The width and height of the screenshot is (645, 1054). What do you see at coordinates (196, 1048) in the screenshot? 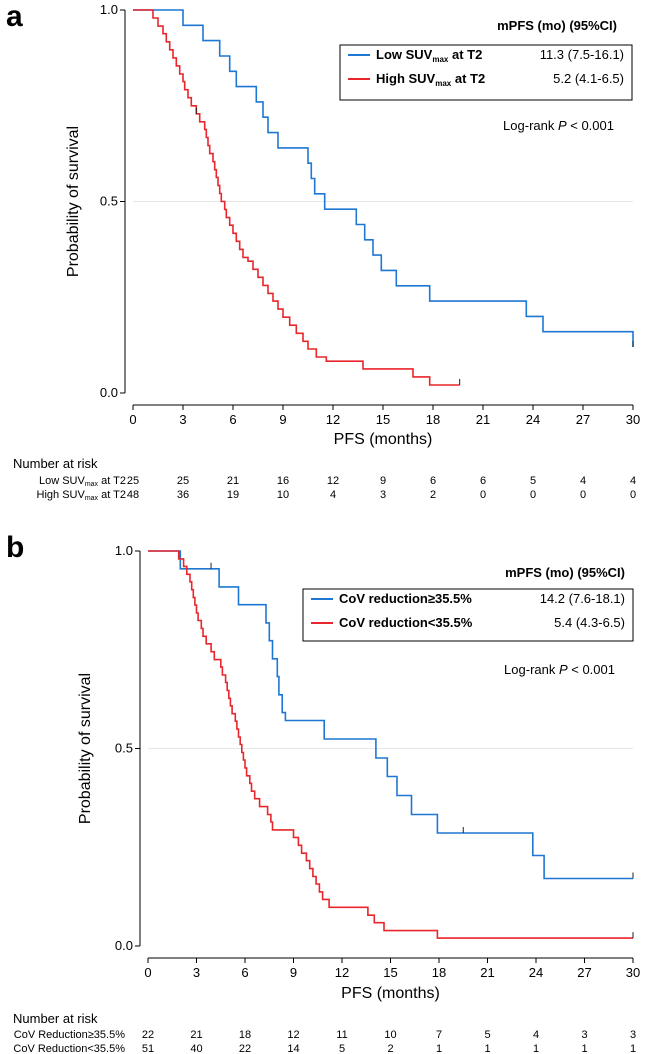
I see `risk-count: 40` at bounding box center [196, 1048].